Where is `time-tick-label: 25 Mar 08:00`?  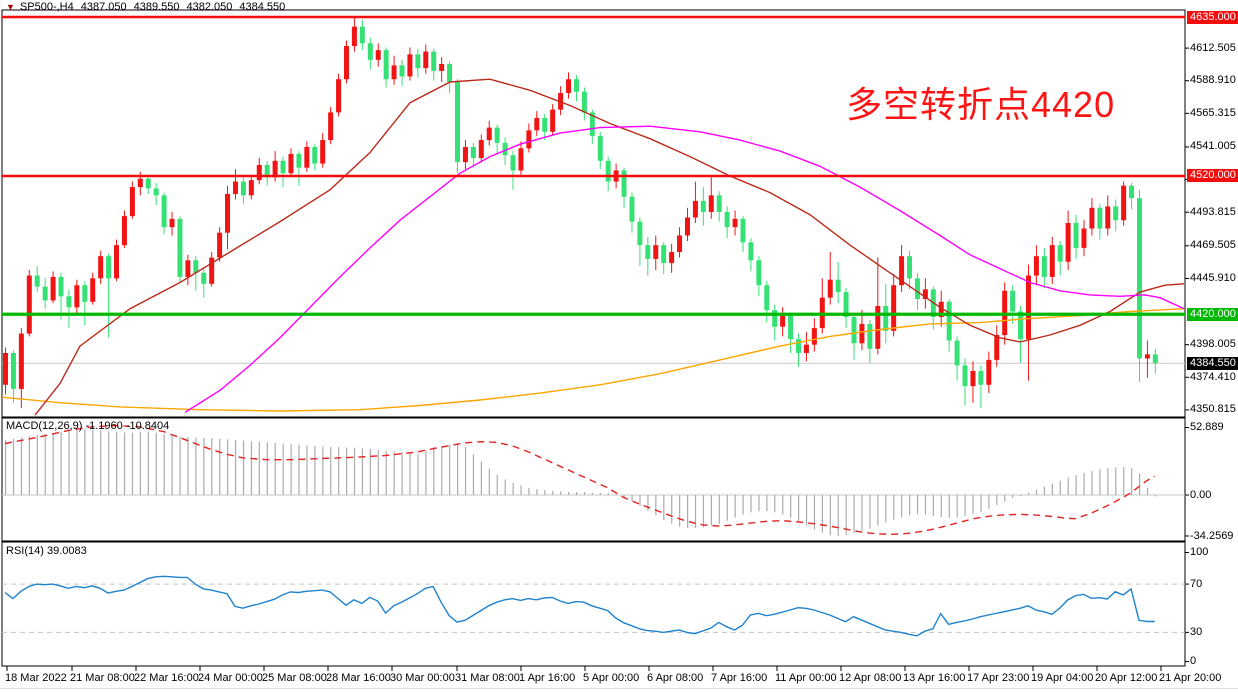 time-tick-label: 25 Mar 08:00 is located at coordinates (294, 678).